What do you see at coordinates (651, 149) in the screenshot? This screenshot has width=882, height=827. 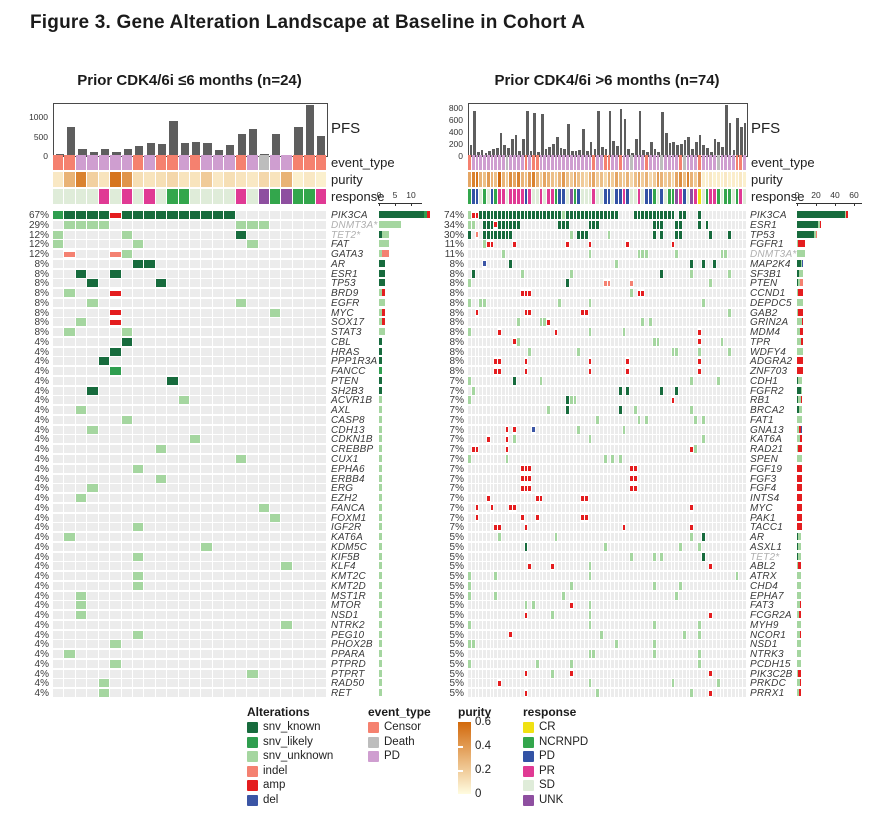 I see `pfs-bar` at bounding box center [651, 149].